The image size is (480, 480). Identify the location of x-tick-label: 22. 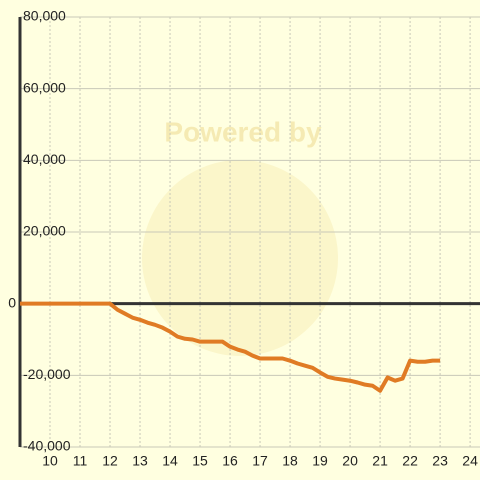
(410, 461).